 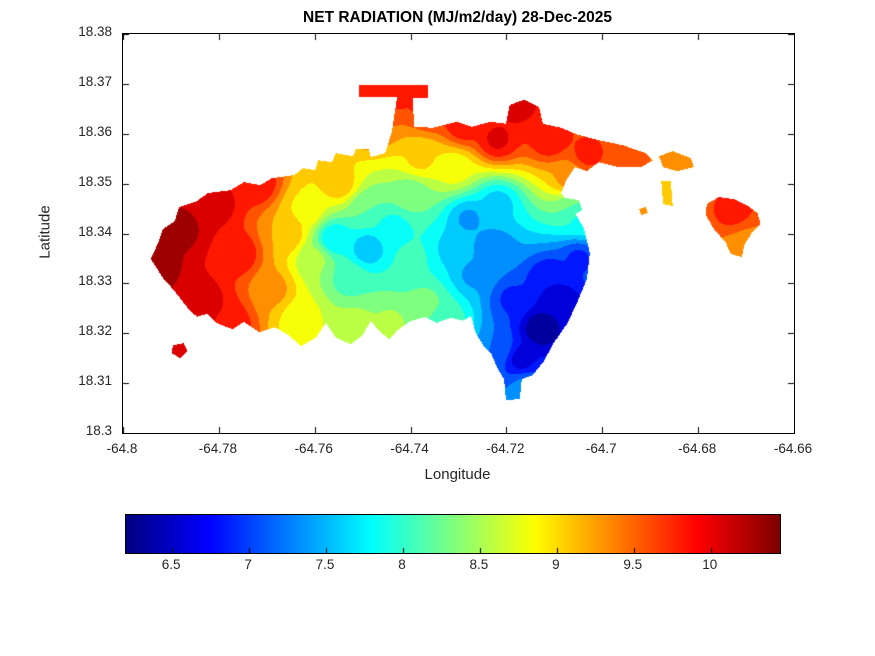 What do you see at coordinates (122, 448) in the screenshot?
I see `x-tick-label: -64.8` at bounding box center [122, 448].